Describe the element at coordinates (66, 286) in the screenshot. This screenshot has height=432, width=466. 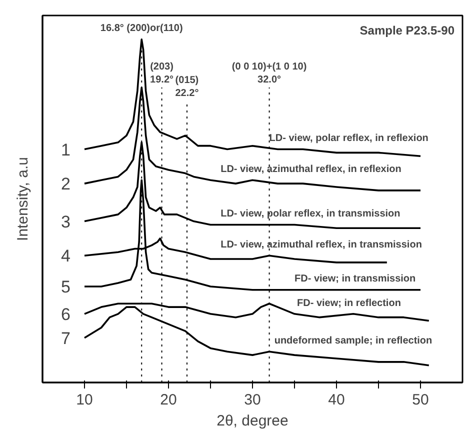
I see `series-label: 5` at that location.